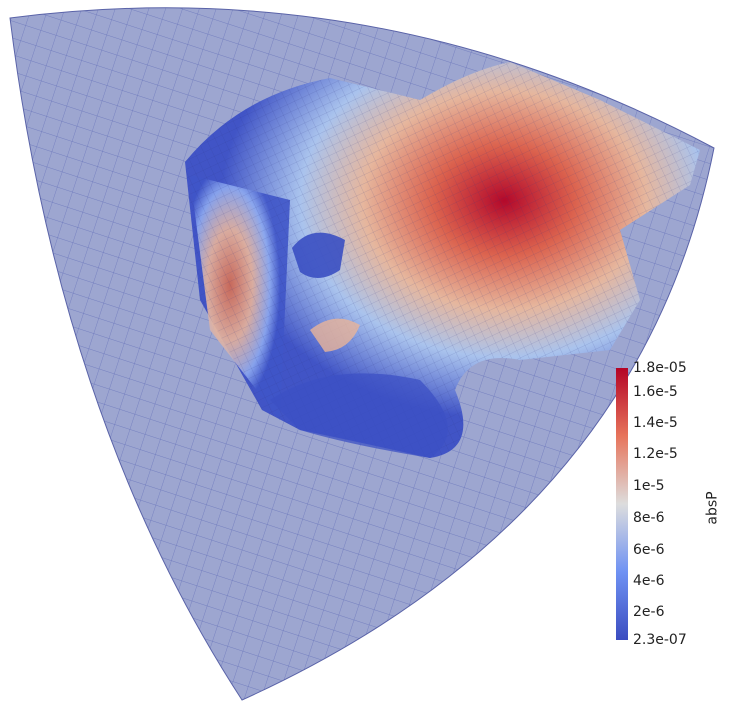 The image size is (731, 712). What do you see at coordinates (712, 508) in the screenshot?
I see `legend-title: absP` at bounding box center [712, 508].